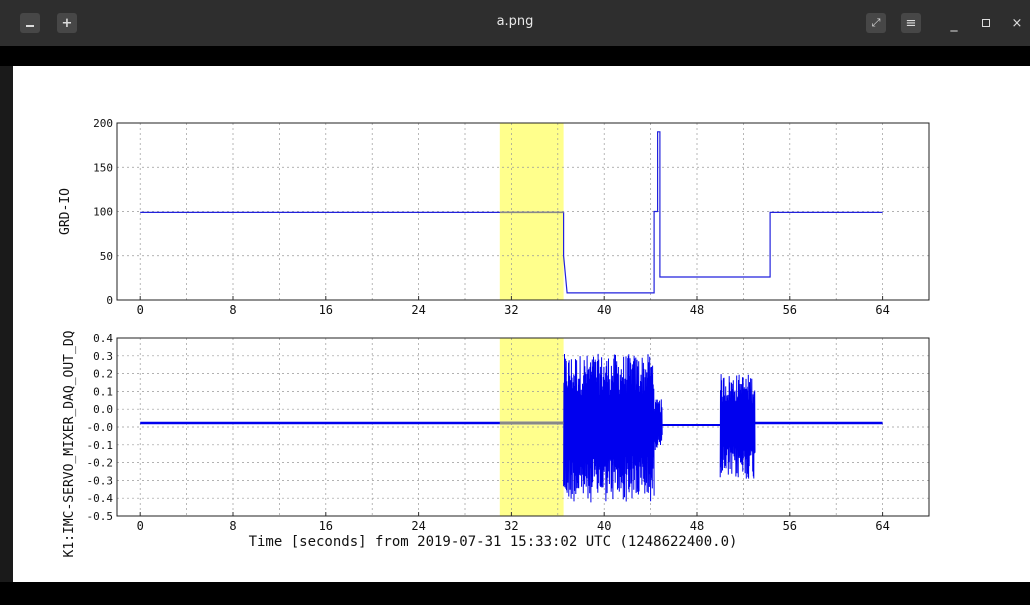 The height and width of the screenshot is (605, 1030). What do you see at coordinates (140, 526) in the screenshot?
I see `x-tick-label-1-0: 0` at bounding box center [140, 526].